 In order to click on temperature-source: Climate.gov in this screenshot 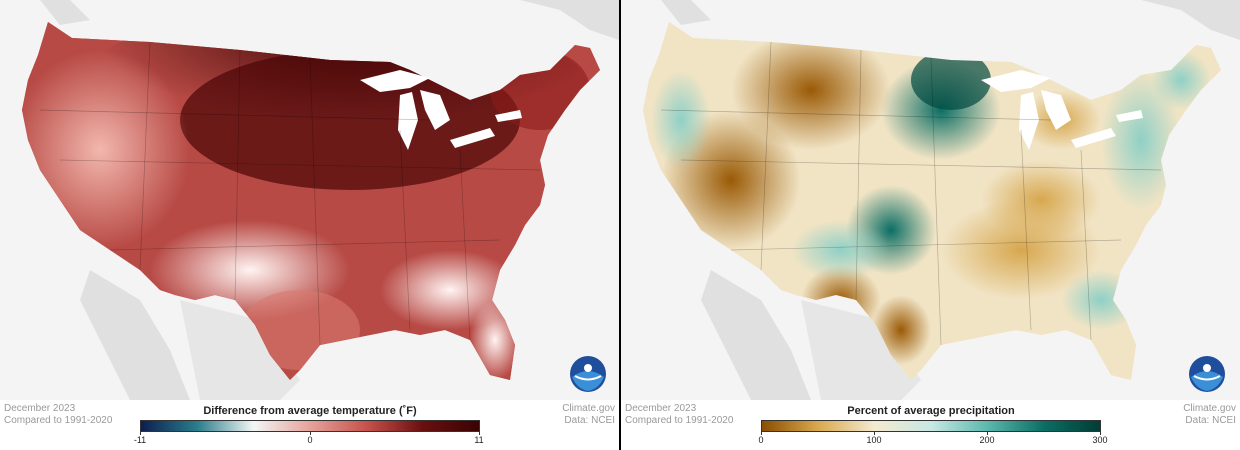, I will do `click(588, 408)`.